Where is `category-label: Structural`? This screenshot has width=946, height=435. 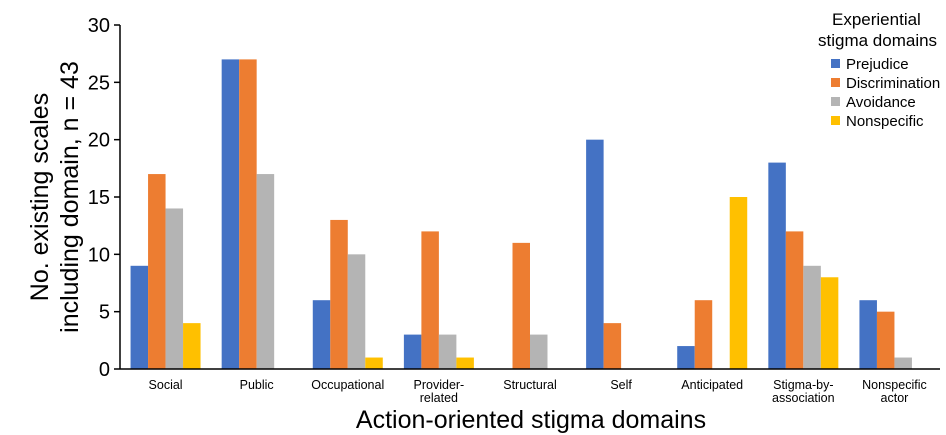
category-label: Structural is located at coordinates (530, 385).